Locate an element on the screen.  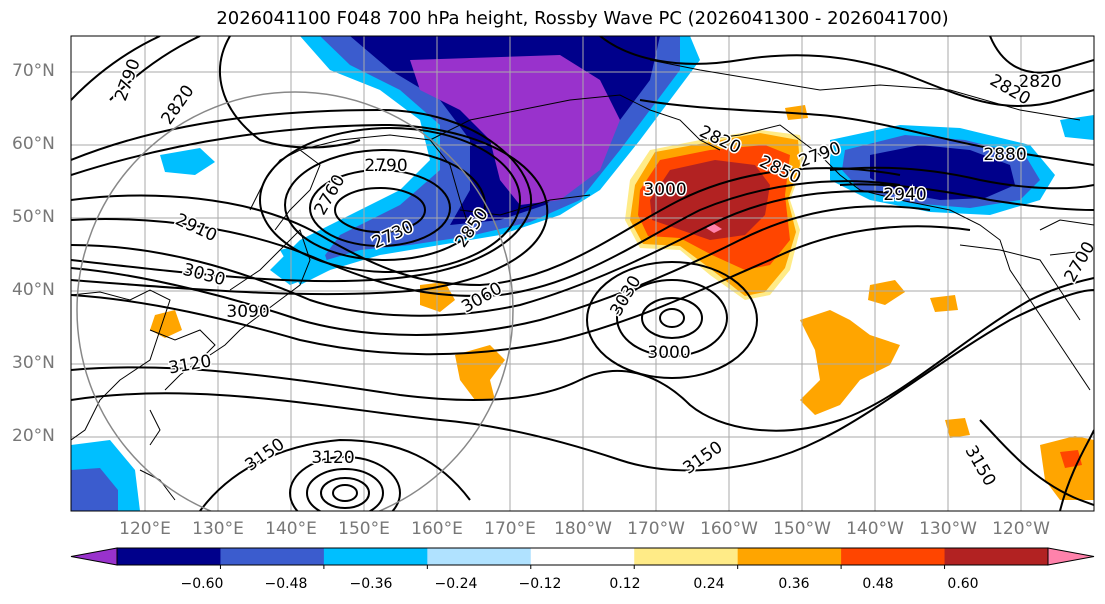
colorbar-tick-label: 0.48 is located at coordinates (878, 584).